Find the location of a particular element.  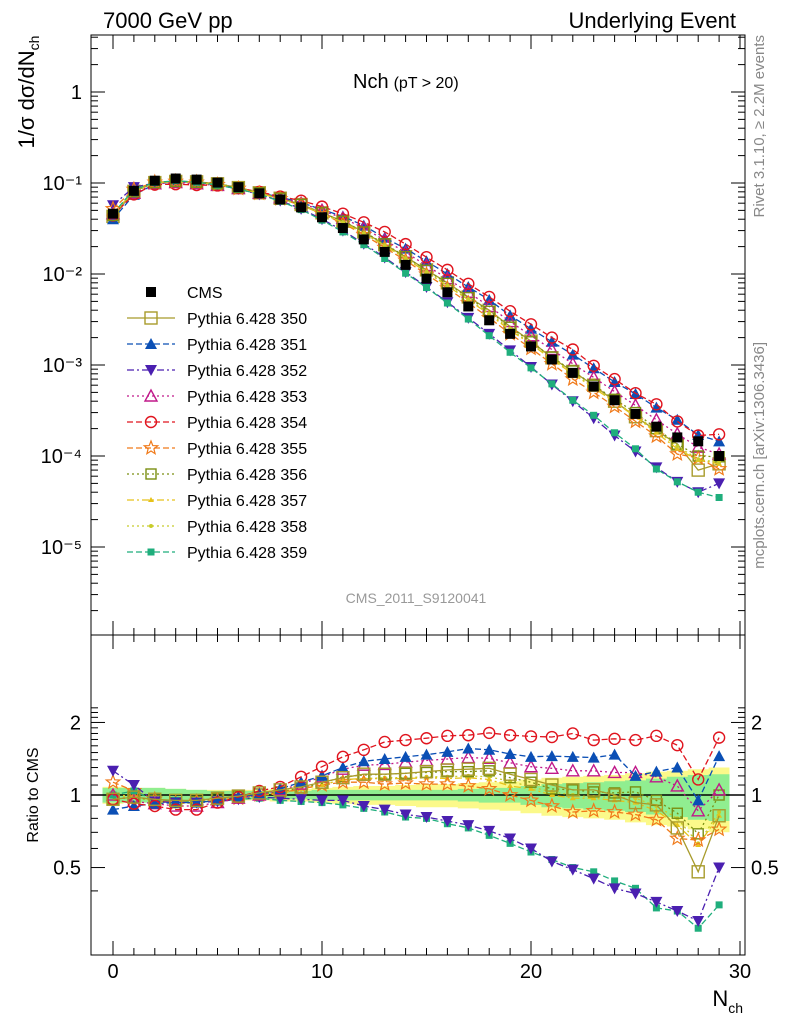

legend-marker-cms is located at coordinates (151, 292).